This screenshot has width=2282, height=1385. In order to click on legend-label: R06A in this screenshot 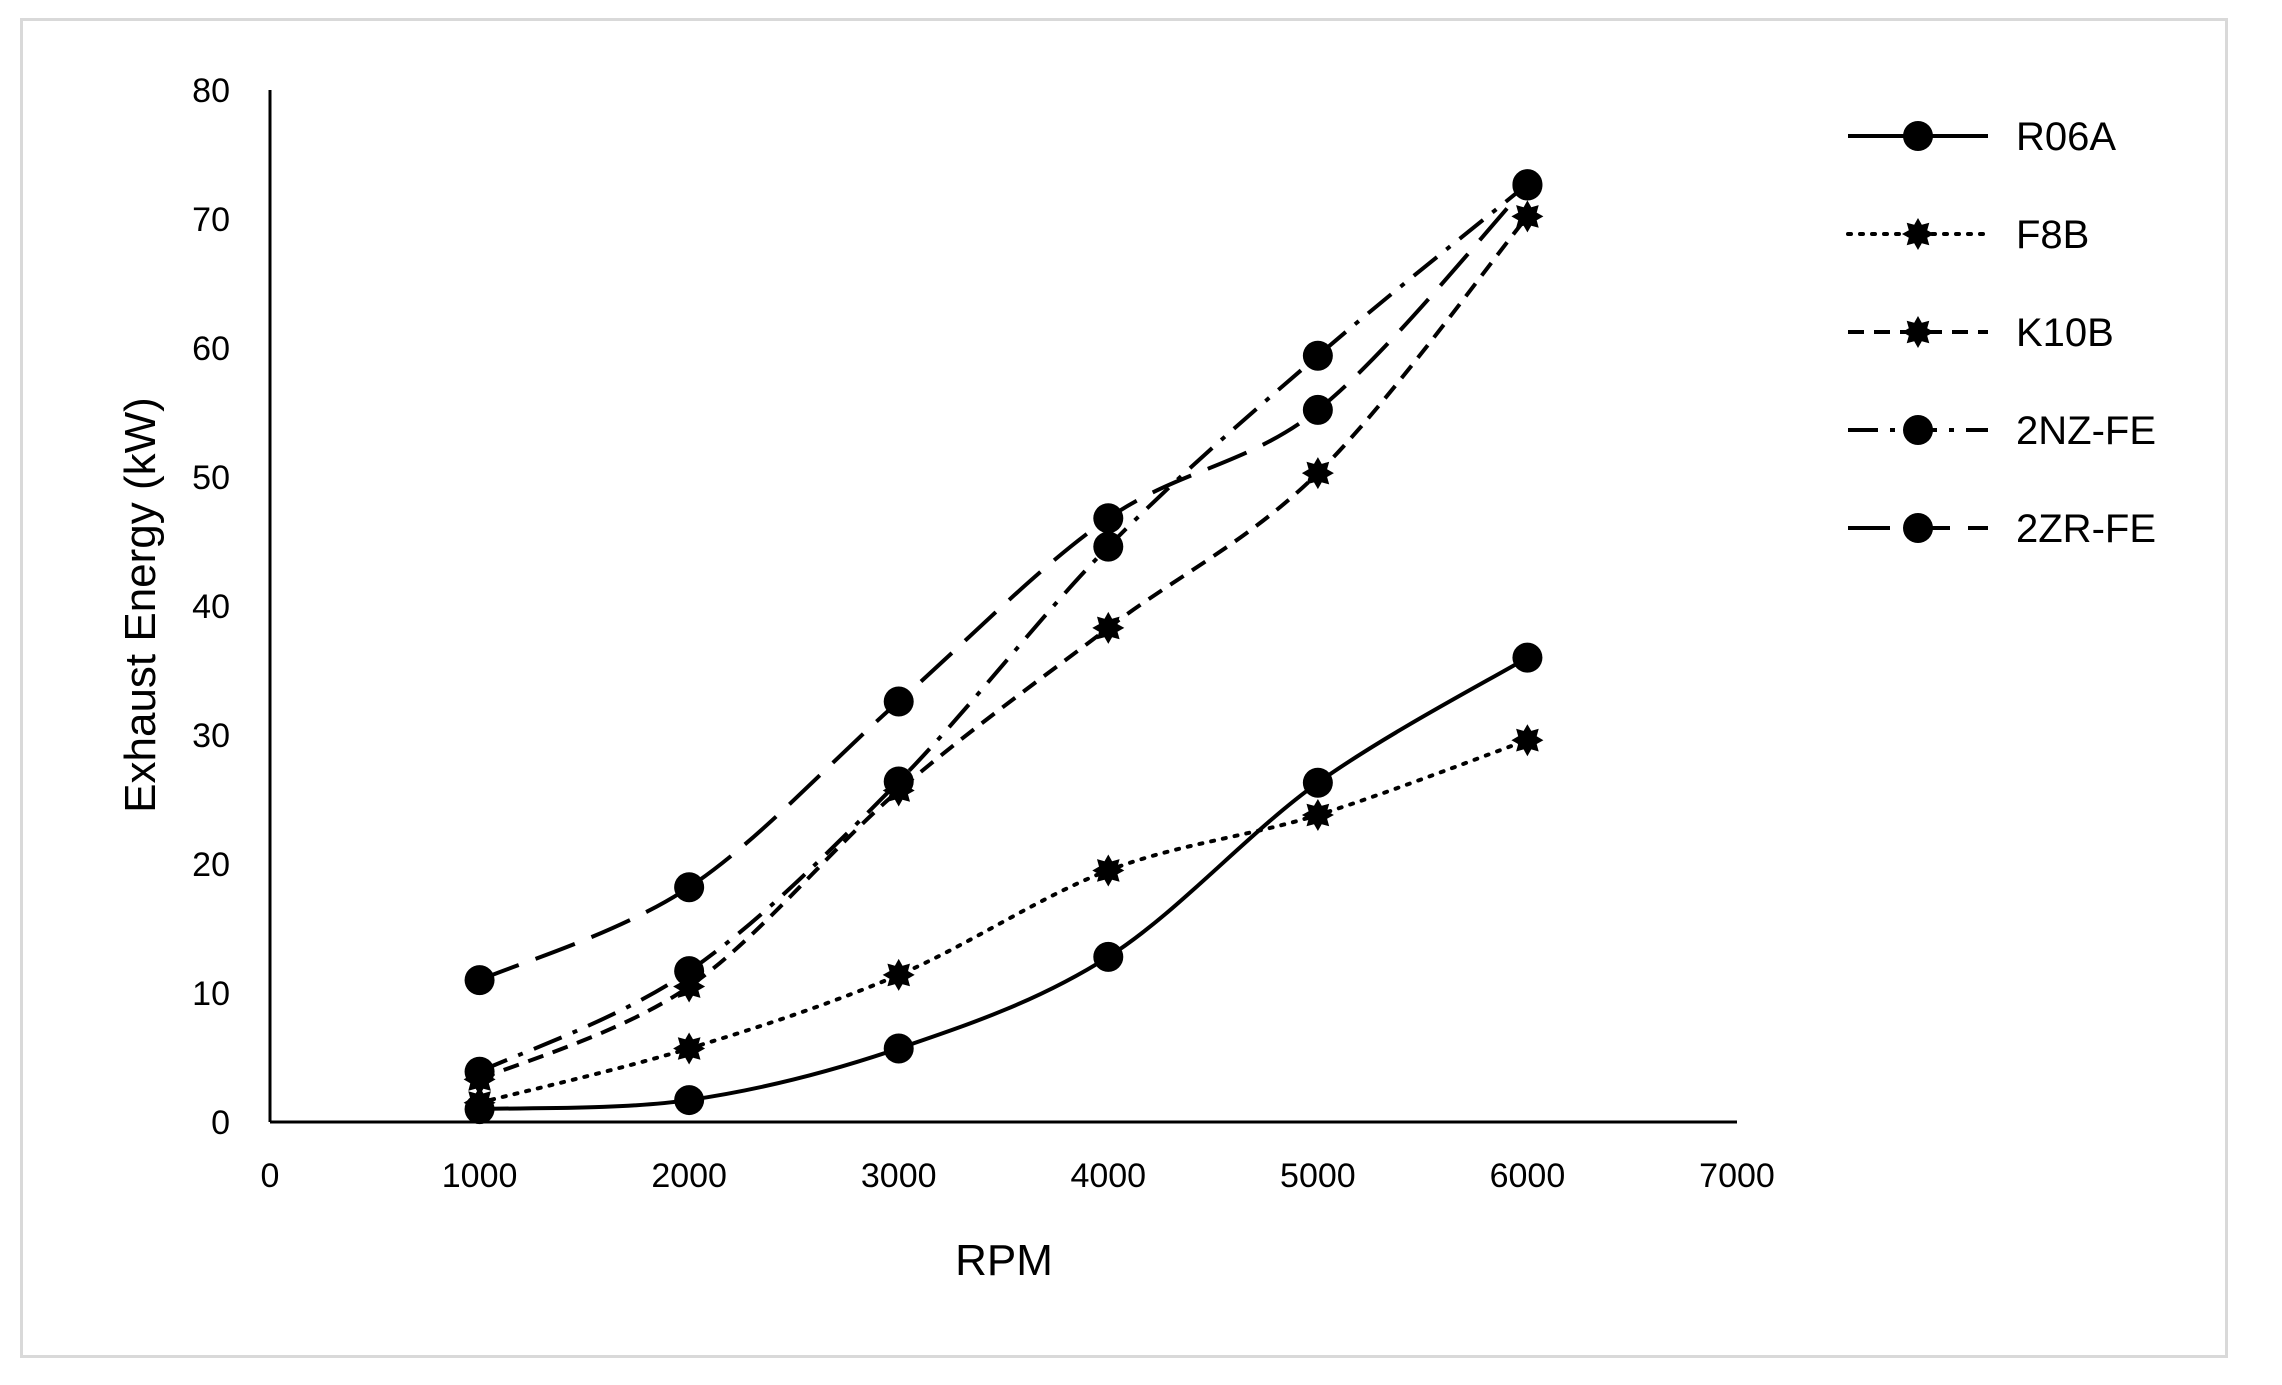, I will do `click(2066, 137)`.